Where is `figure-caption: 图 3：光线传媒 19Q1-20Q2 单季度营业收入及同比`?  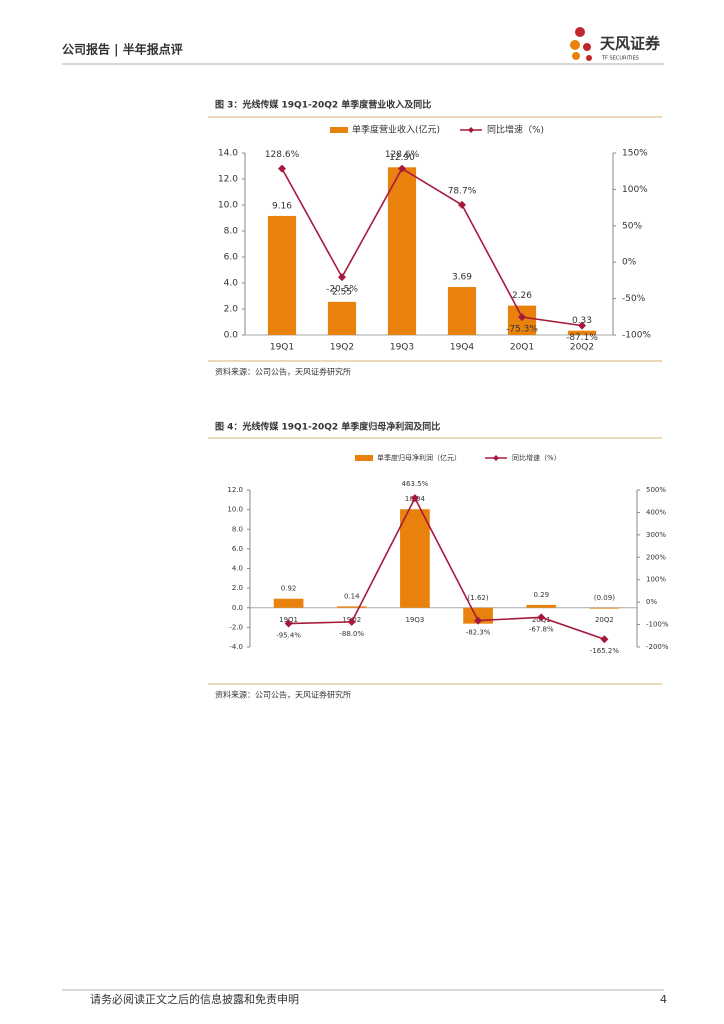 figure-caption: 图 3：光线传媒 19Q1-20Q2 单季度营业收入及同比 is located at coordinates (323, 105).